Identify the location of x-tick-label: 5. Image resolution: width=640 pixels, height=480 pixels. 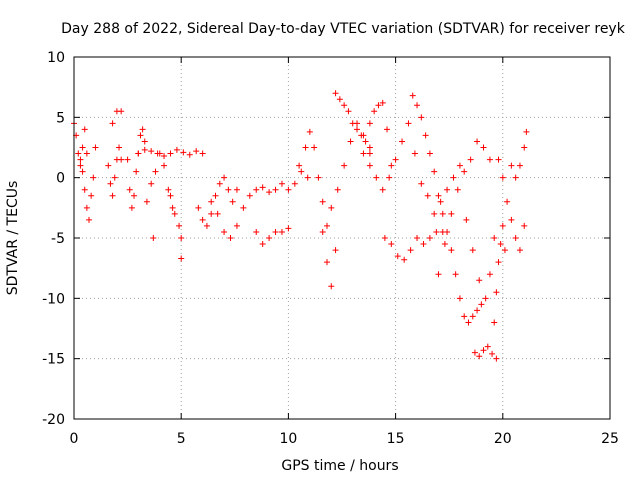
(181, 439).